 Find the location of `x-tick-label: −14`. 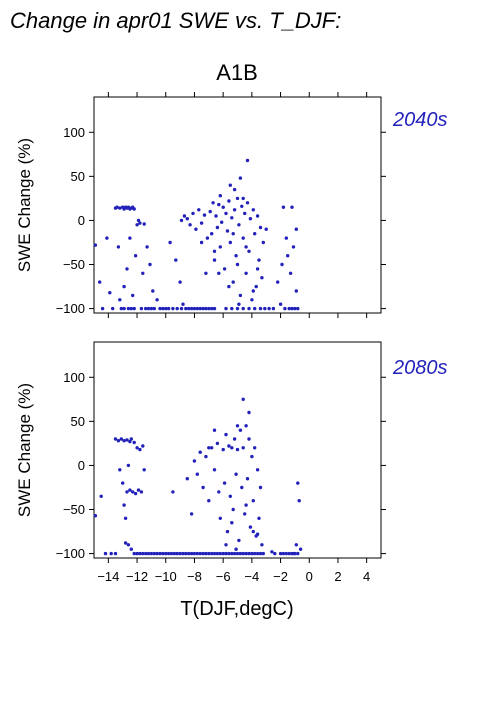

x-tick-label: −14 is located at coordinates (108, 576).